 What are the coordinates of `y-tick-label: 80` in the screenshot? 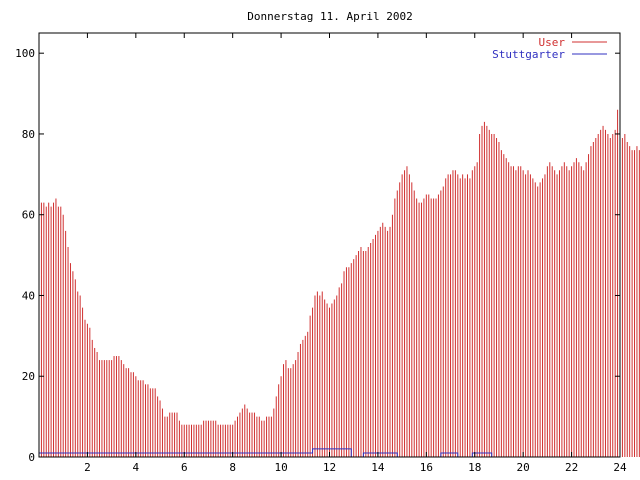 It's located at (28, 134).